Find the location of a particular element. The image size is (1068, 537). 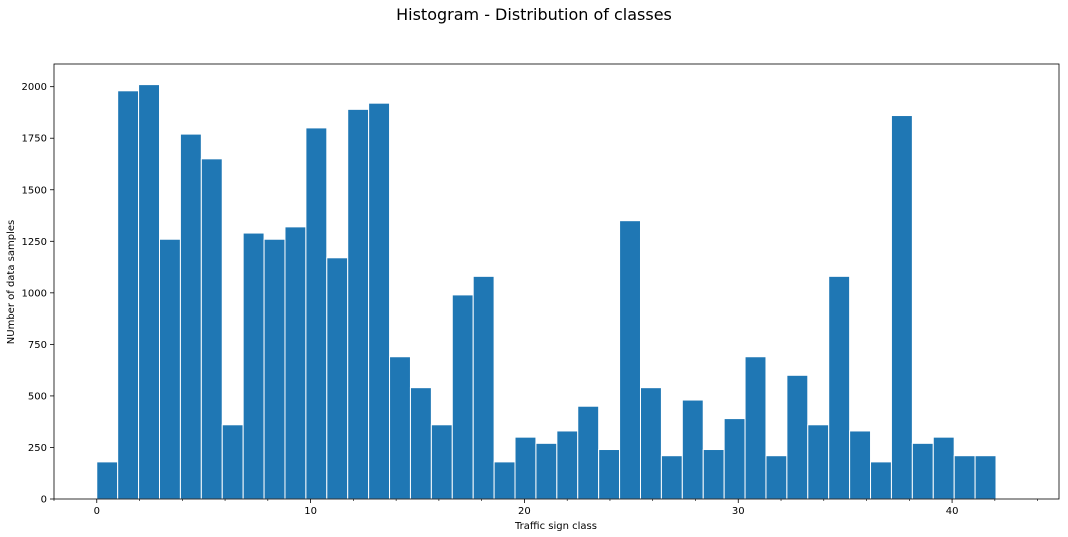

x-tick-label: 20 is located at coordinates (524, 511).